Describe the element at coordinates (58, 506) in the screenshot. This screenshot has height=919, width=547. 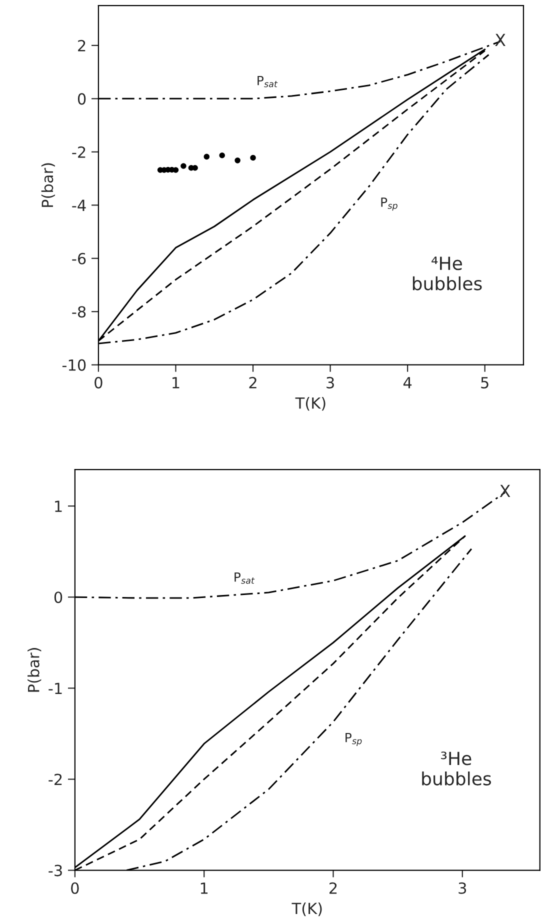
I see `y-tick-label: 1` at that location.